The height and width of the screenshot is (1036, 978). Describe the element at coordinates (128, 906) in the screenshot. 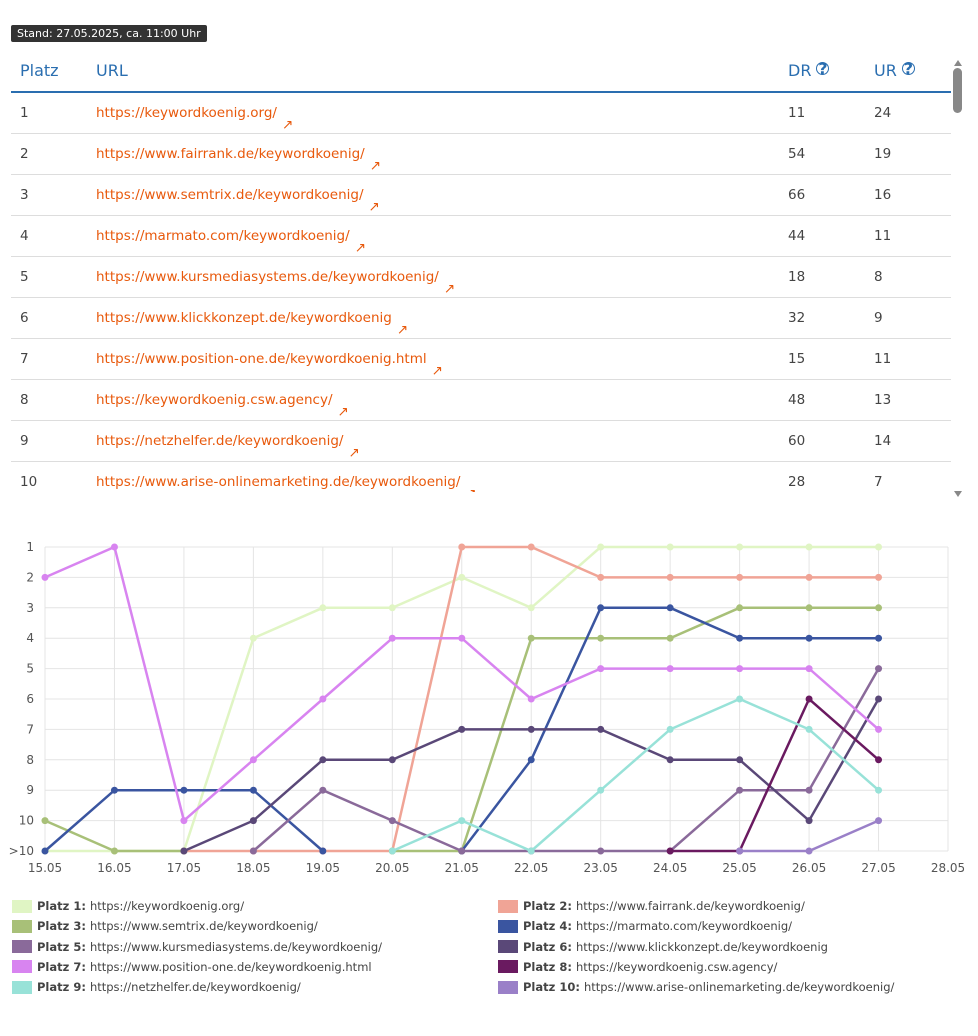

I see `legend-item: Platz 1: https://keywordkoenig.org/` at that location.